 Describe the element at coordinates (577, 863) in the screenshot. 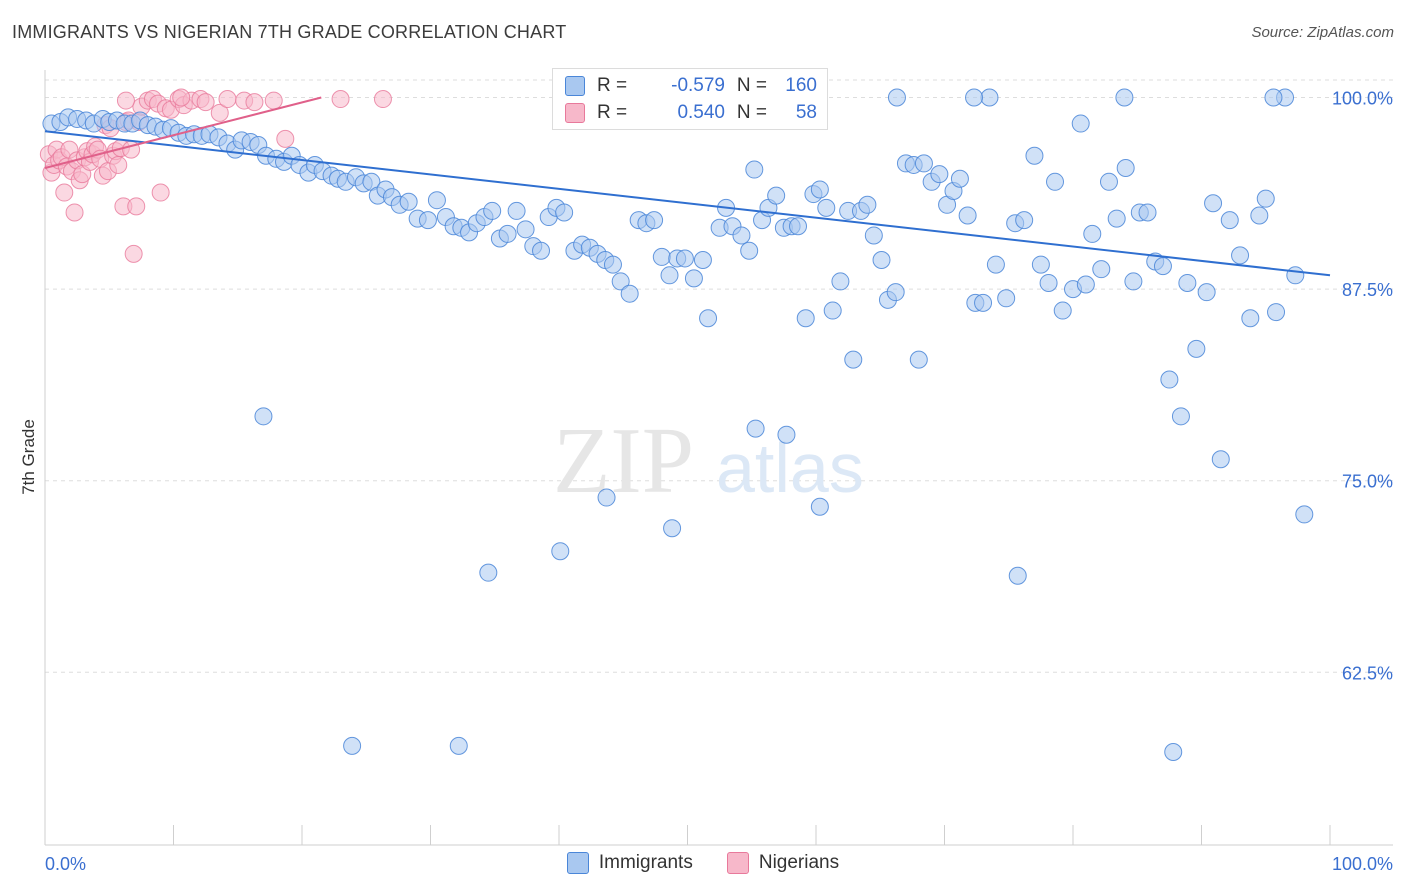

I see `immigrants-legend-swatch` at that location.